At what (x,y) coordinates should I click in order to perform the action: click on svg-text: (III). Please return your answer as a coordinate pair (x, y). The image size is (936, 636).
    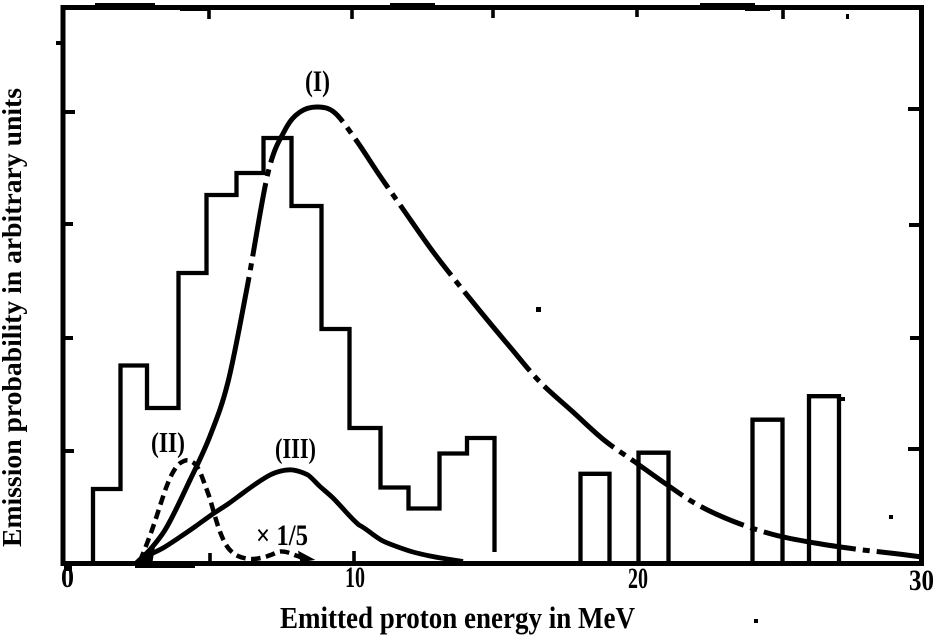
    Looking at the image, I should click on (295, 449).